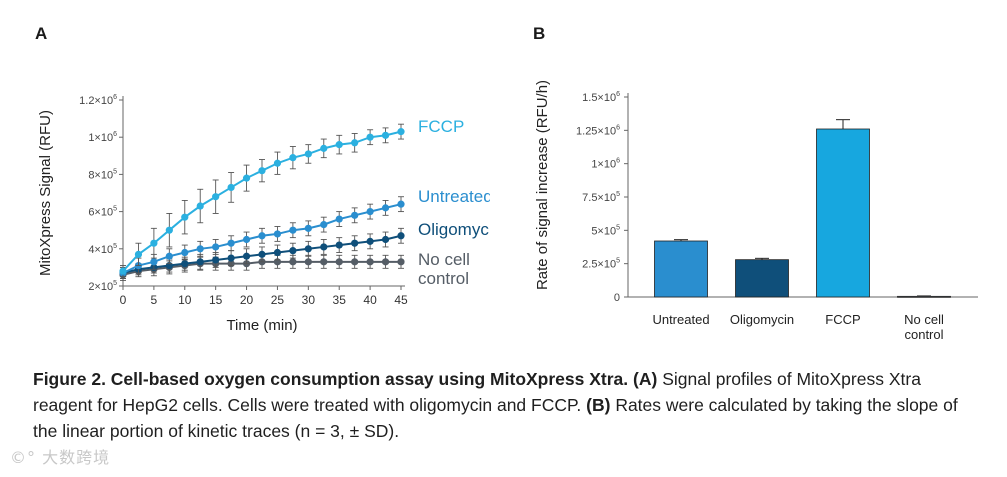 The width and height of the screenshot is (1007, 477). Describe the element at coordinates (617, 298) in the screenshot. I see `y-tick-label: 0` at that location.